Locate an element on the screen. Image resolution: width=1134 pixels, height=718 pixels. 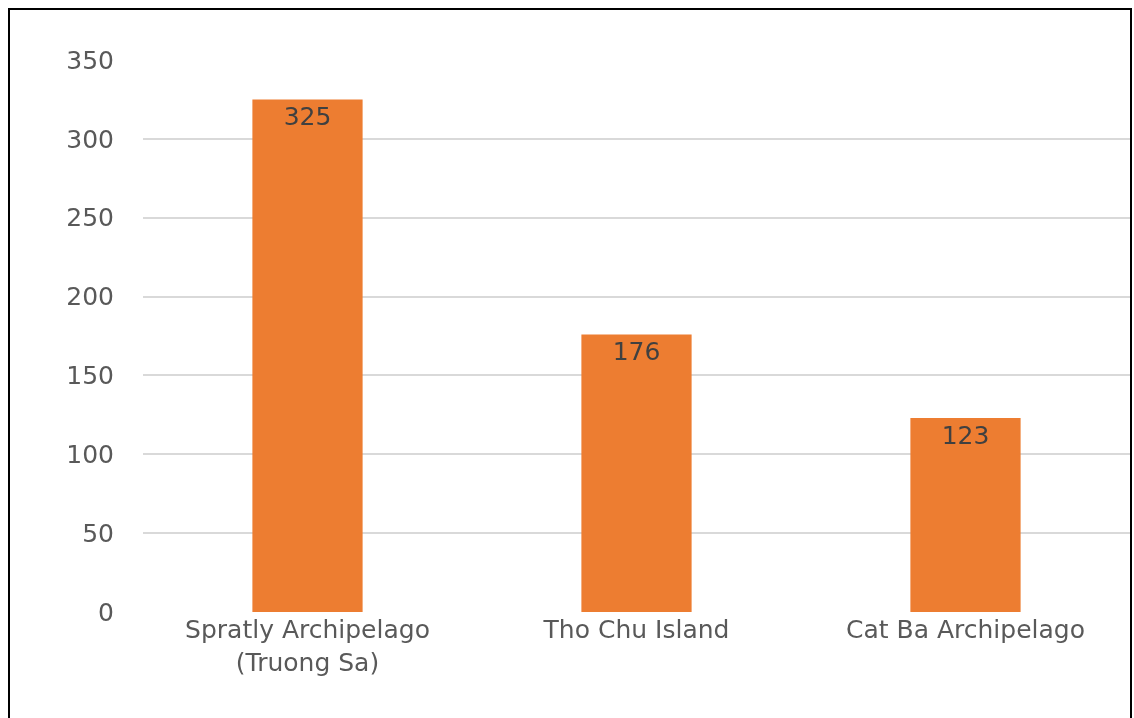
y-tick-label: 200 is located at coordinates (90, 297).